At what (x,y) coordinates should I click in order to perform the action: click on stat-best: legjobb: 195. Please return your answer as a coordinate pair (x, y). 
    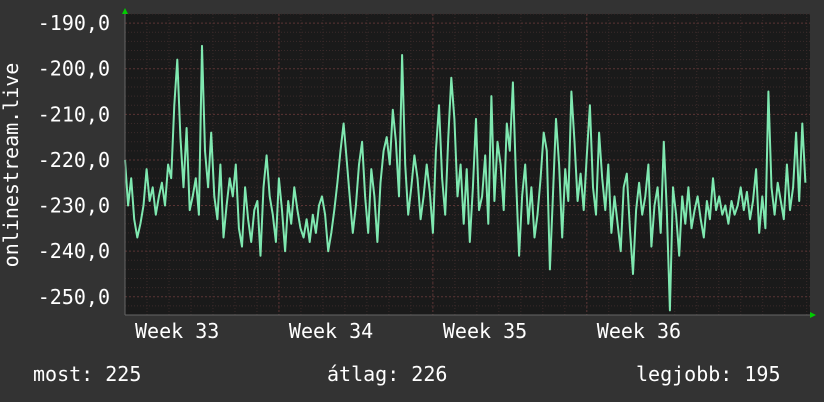
    Looking at the image, I should click on (708, 374).